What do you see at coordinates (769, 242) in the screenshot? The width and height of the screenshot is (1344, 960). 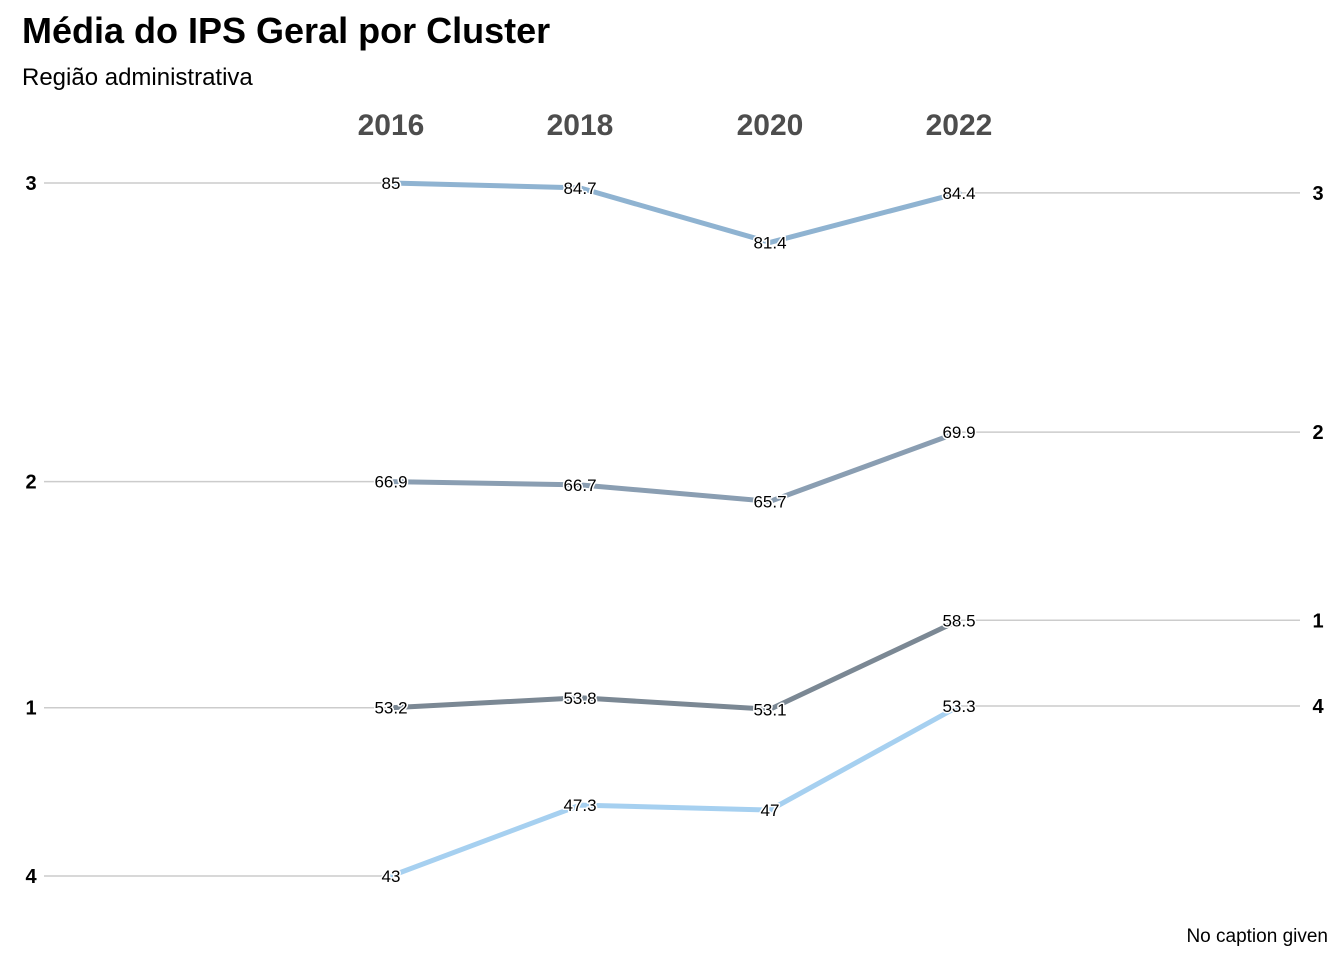 I see `data-label-3-2020: 81.4` at bounding box center [769, 242].